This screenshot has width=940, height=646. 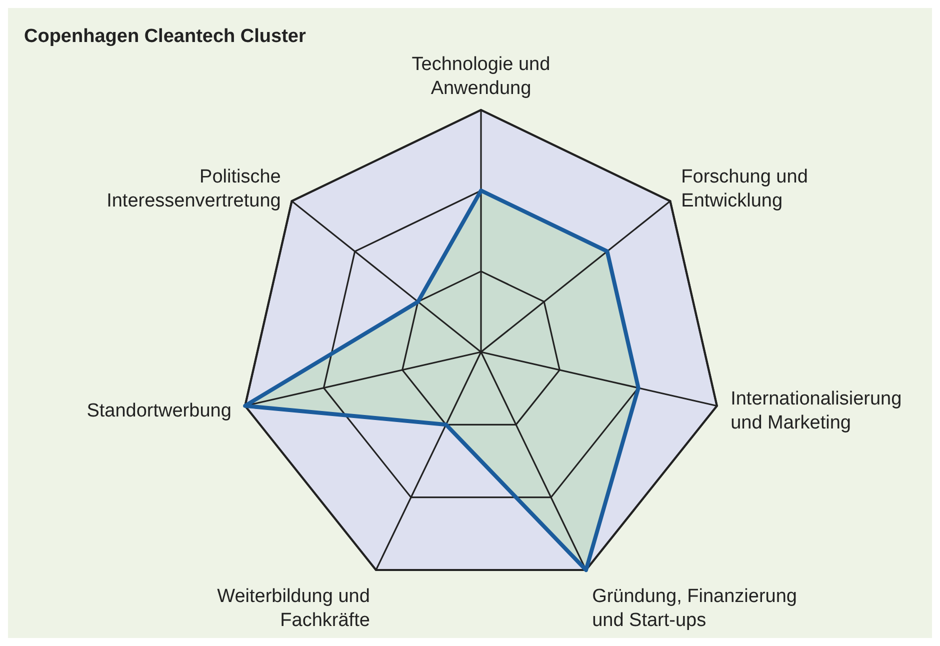 I want to click on spoke-label: Weiterbildung und Fachkräfte, so click(x=293, y=609).